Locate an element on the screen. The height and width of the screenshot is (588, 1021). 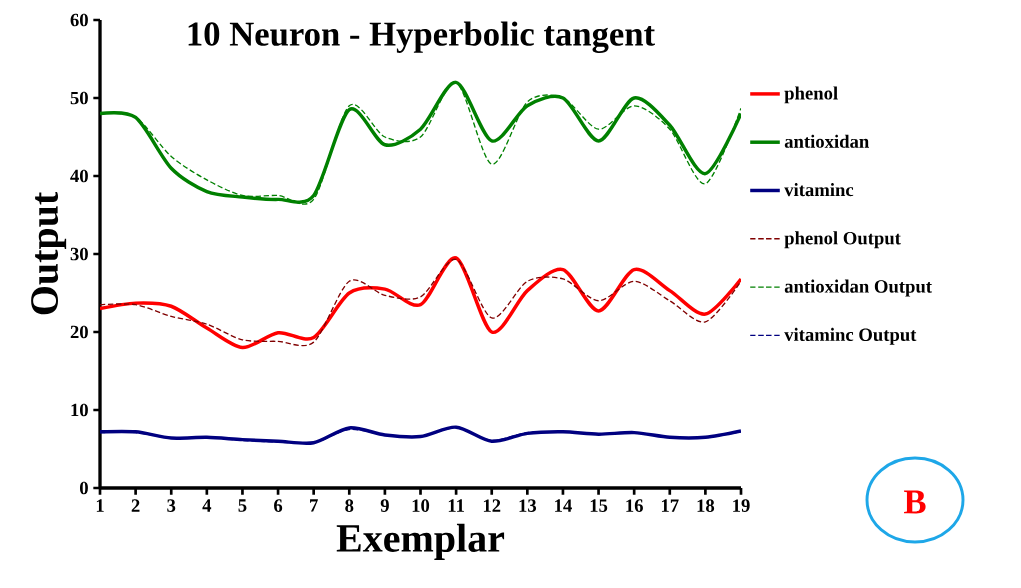
x-tick-label: 14 is located at coordinates (563, 505).